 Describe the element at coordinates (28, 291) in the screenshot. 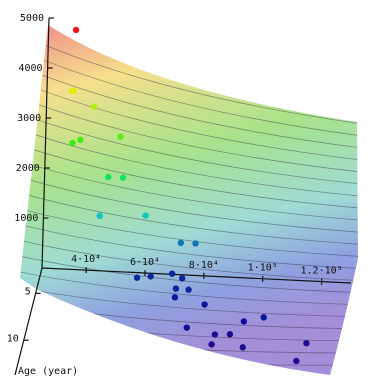

I see `y-tick-label: 5` at that location.